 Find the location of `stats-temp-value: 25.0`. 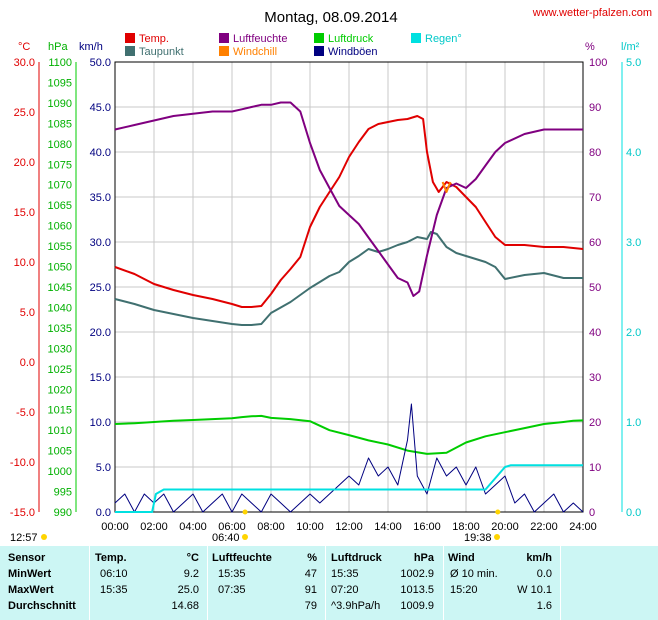

stats-temp-value: 25.0 is located at coordinates (188, 590).